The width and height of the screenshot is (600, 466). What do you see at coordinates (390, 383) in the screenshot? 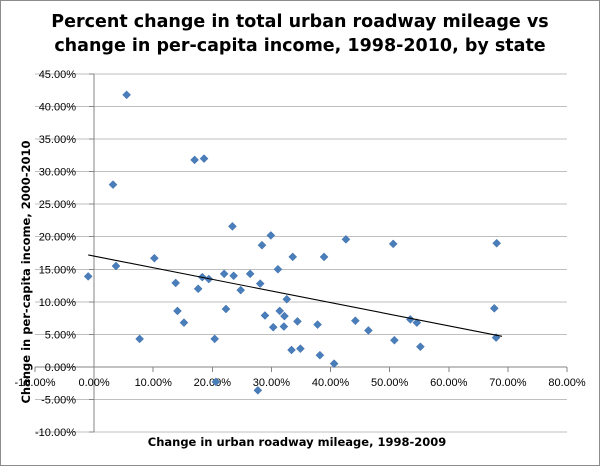
I see `x-tick-label: 50.00%` at bounding box center [390, 383].